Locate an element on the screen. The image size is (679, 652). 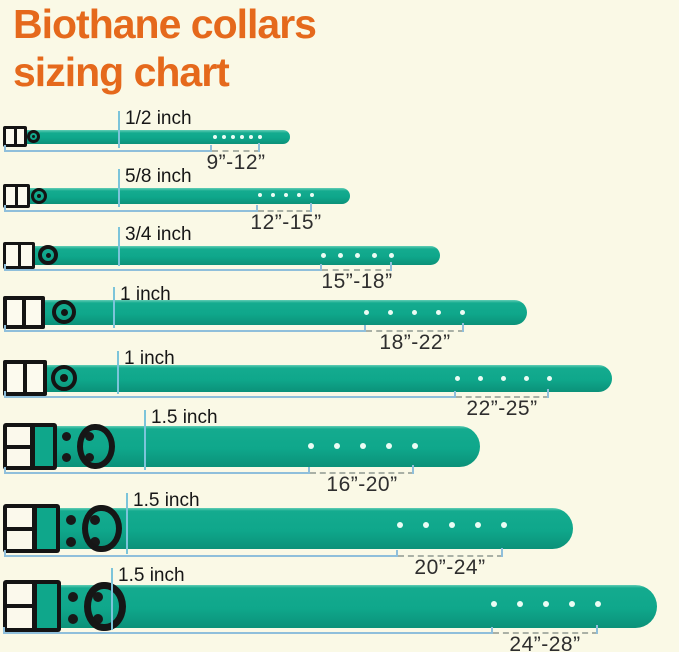
size-range-label: 24”-28” is located at coordinates (545, 642).